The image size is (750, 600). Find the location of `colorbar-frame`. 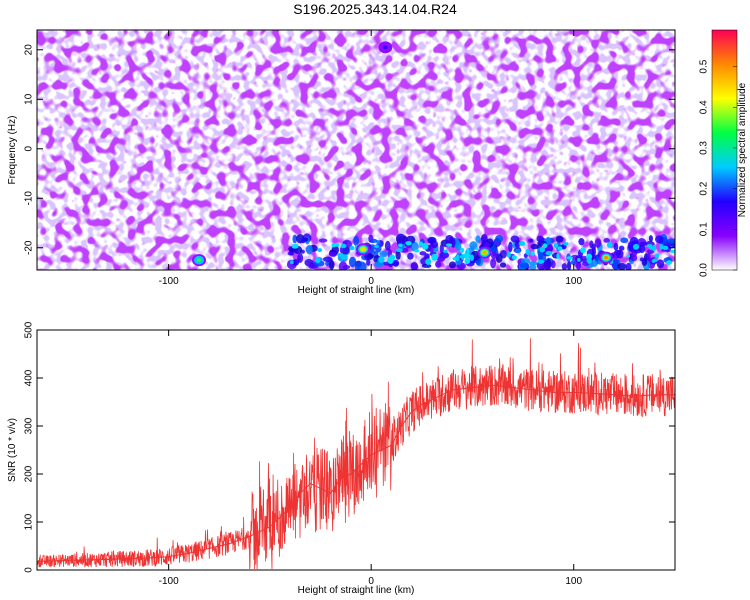

colorbar-frame is located at coordinates (724, 150).